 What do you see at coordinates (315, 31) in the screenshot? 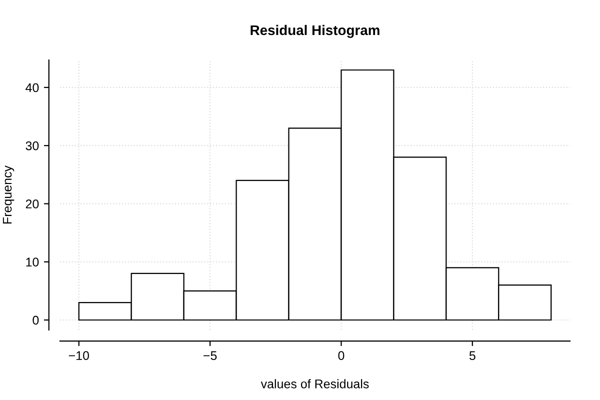
I see `chart-title: Residual Histogram` at bounding box center [315, 31].